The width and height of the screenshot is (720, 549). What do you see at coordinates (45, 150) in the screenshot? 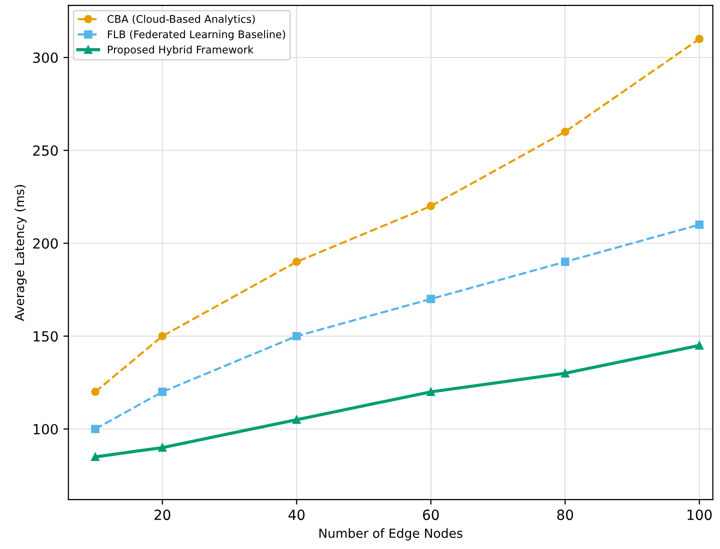
I see `y-tick-label: 250` at bounding box center [45, 150].